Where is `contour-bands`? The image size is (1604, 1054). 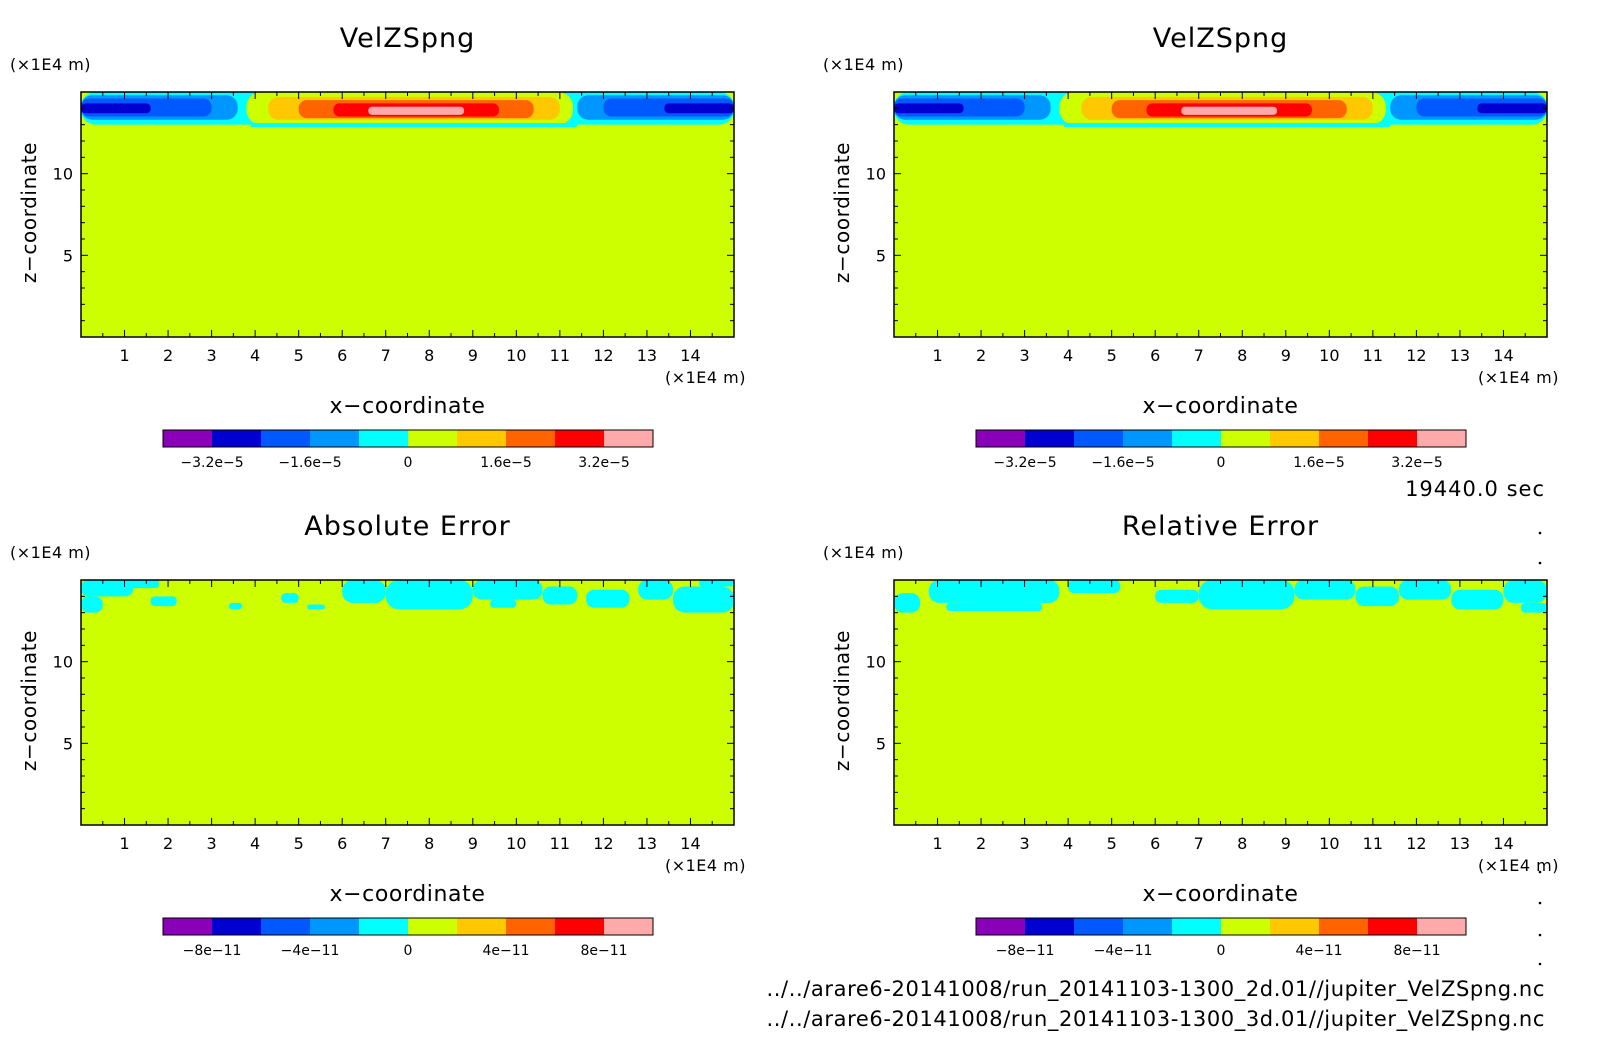 contour-bands is located at coordinates (1220, 596).